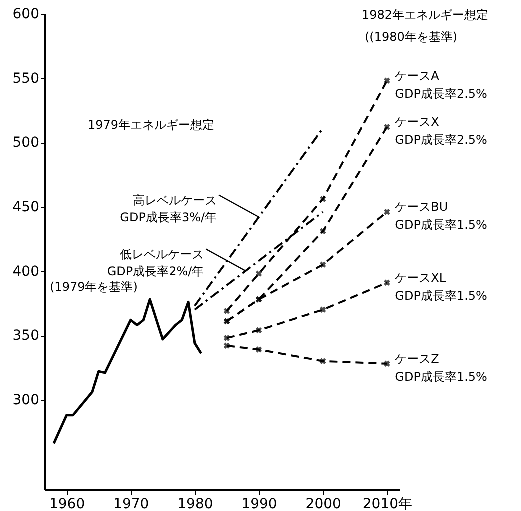  Describe the element at coordinates (26, 272) in the screenshot. I see `y-tick-label: 400` at that location.